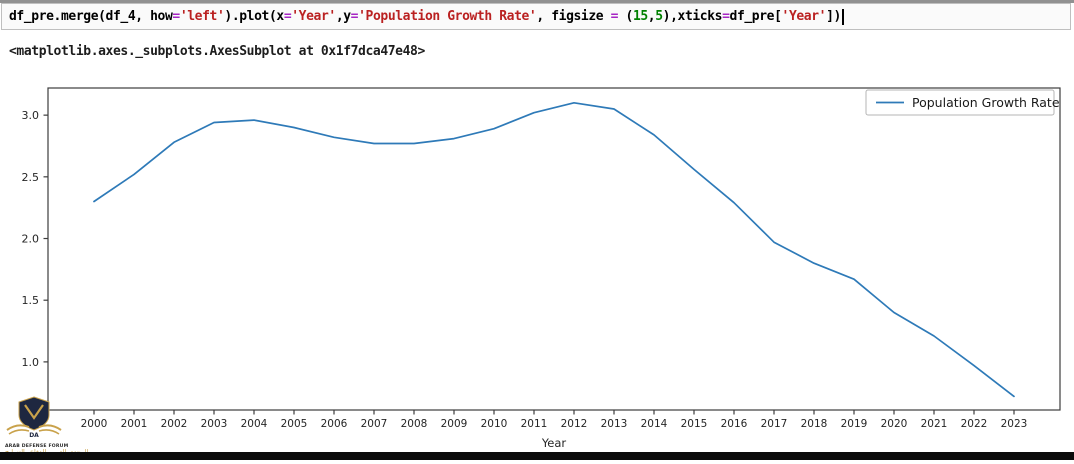 Image resolution: width=1074 pixels, height=464 pixels. I want to click on svg-text: 2010, so click(494, 424).